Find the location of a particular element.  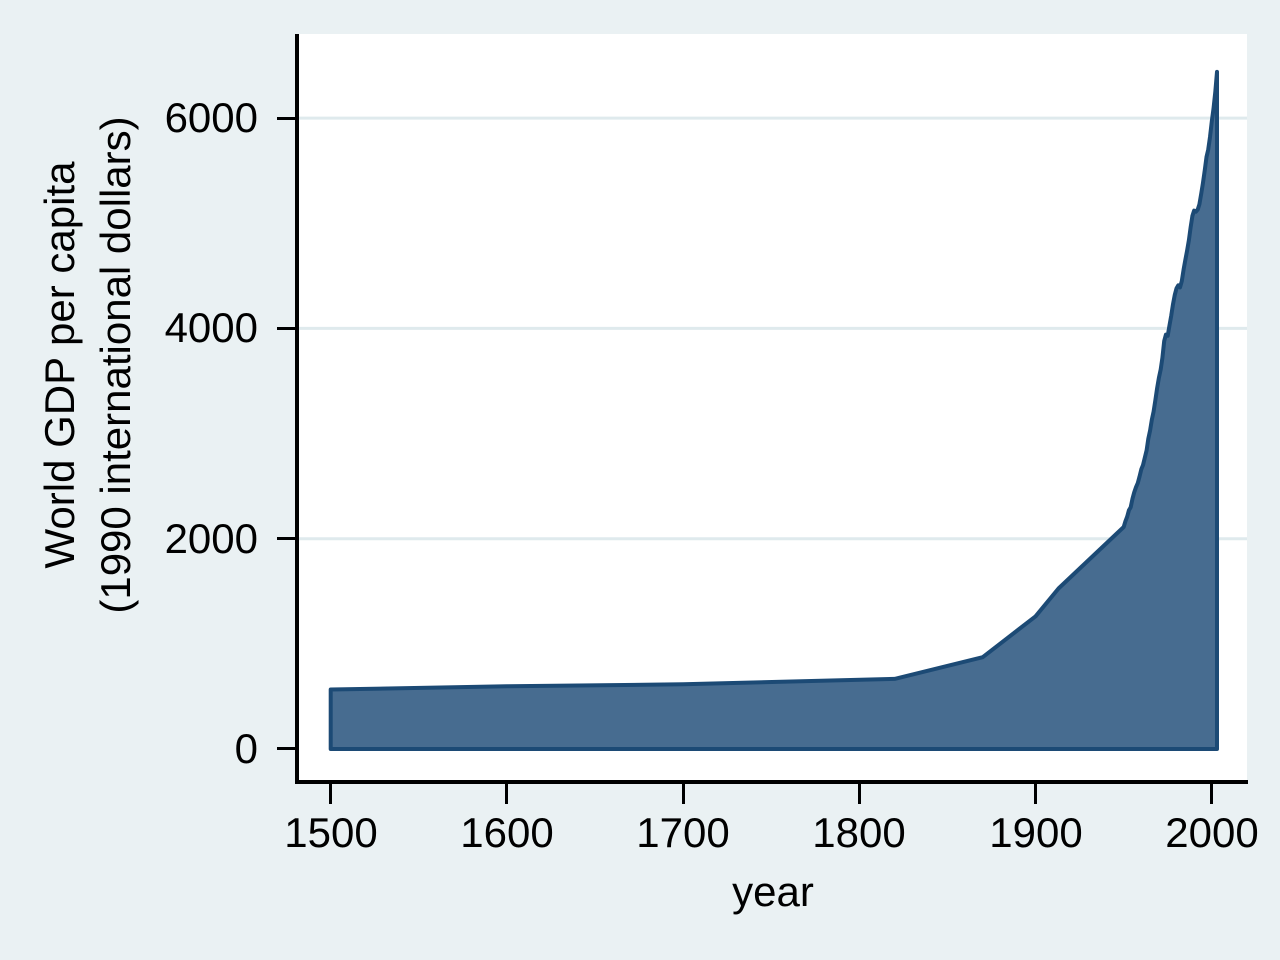

x-tick-1900 is located at coordinates (1035, 794).